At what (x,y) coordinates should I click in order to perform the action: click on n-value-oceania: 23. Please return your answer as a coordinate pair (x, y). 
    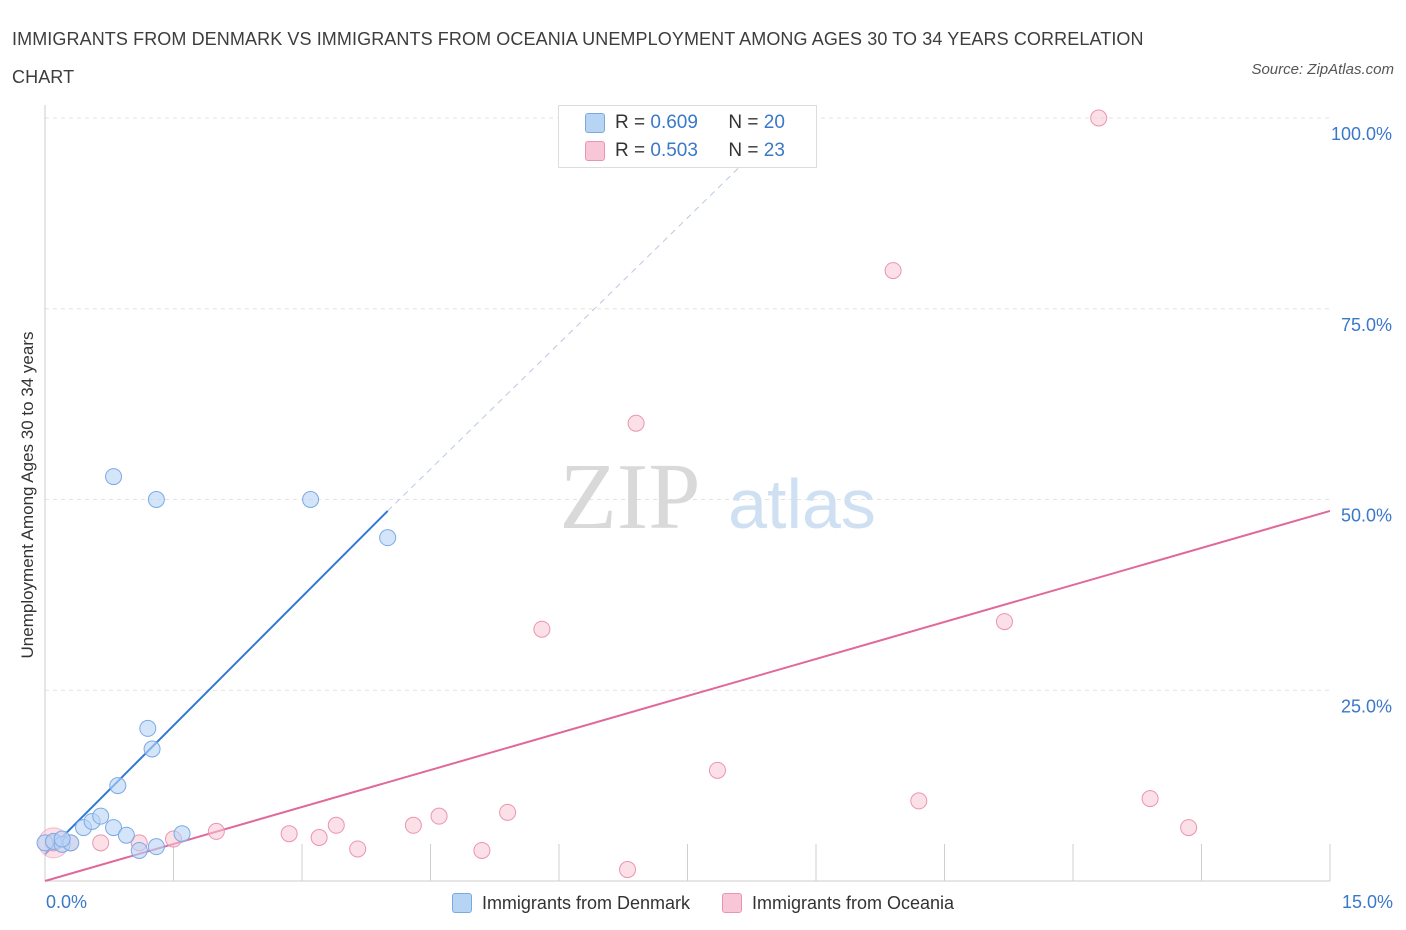
    Looking at the image, I should click on (774, 150).